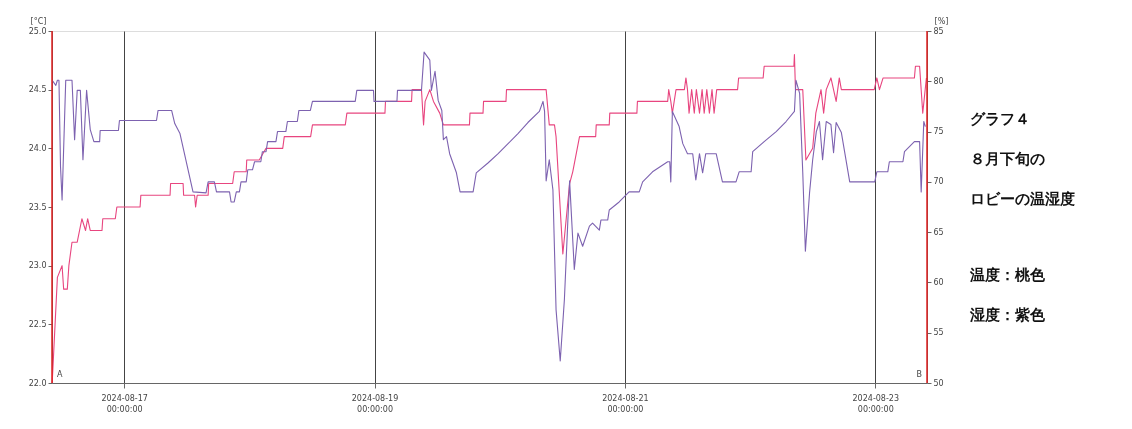 This screenshot has height=429, width=1132. What do you see at coordinates (124, 403) in the screenshot?
I see `x-tick-label: 2024-08-17 00:00:00` at bounding box center [124, 403].